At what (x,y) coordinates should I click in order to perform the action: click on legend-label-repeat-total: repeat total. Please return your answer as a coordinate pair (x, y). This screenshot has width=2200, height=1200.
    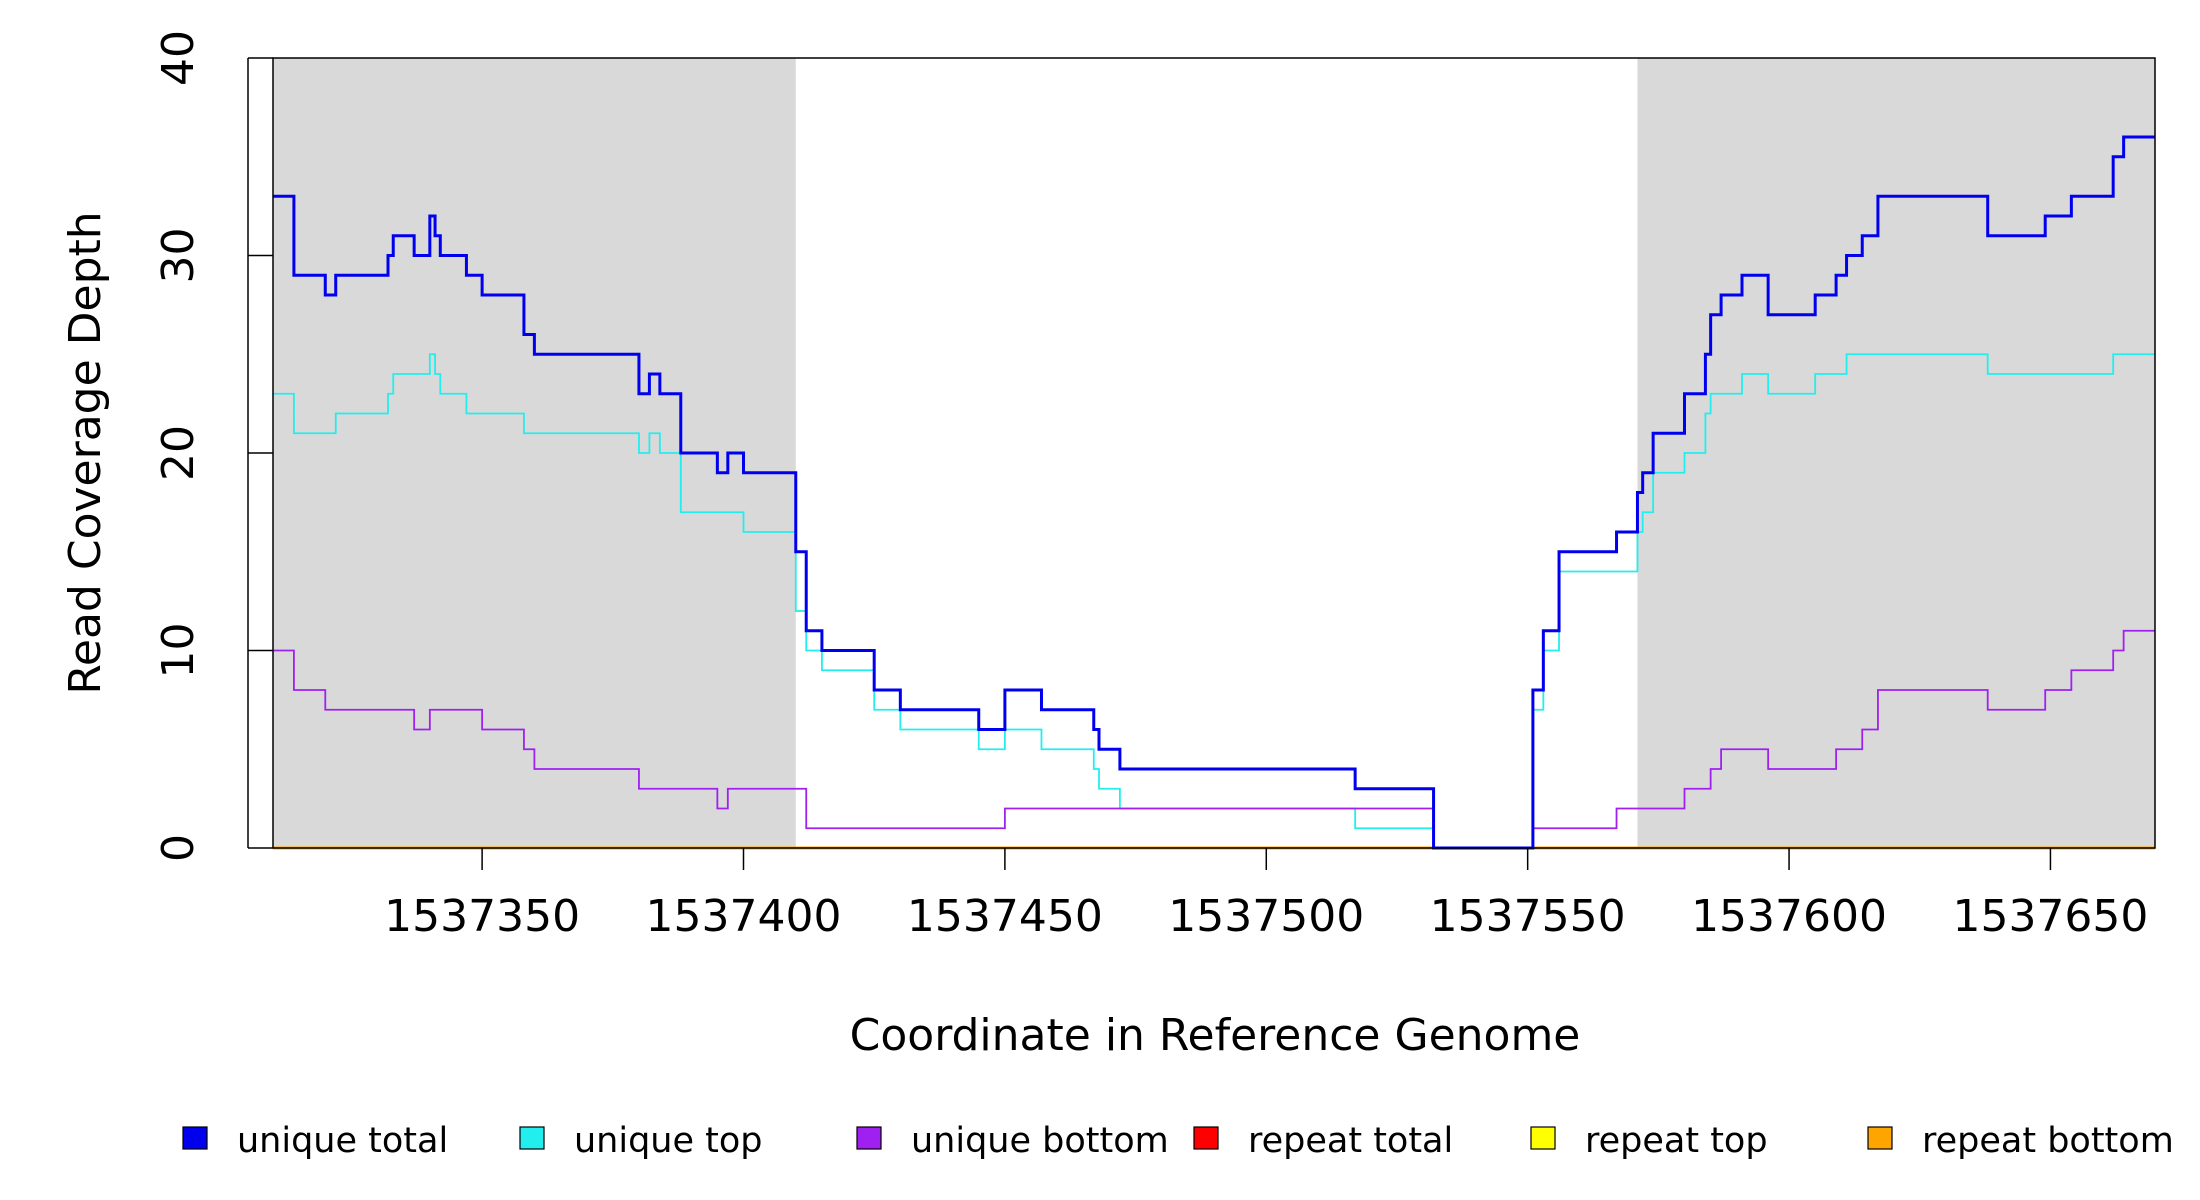
    Looking at the image, I should click on (1350, 1141).